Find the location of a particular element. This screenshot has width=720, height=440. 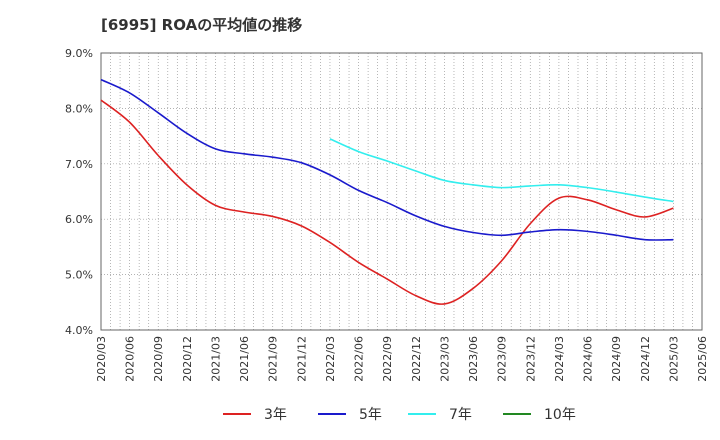

y-tick-label: 7.0% is located at coordinates (79, 164).